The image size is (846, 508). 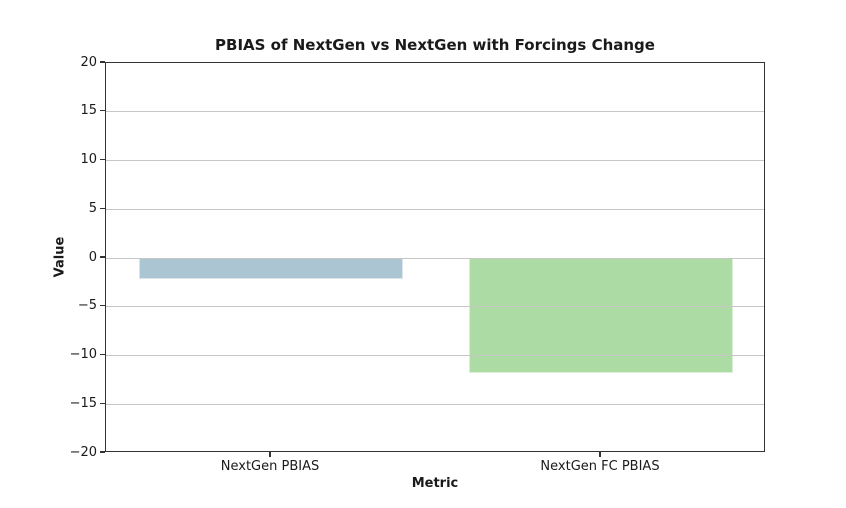 What do you see at coordinates (87, 306) in the screenshot?
I see `y-tick-label: −5` at bounding box center [87, 306].